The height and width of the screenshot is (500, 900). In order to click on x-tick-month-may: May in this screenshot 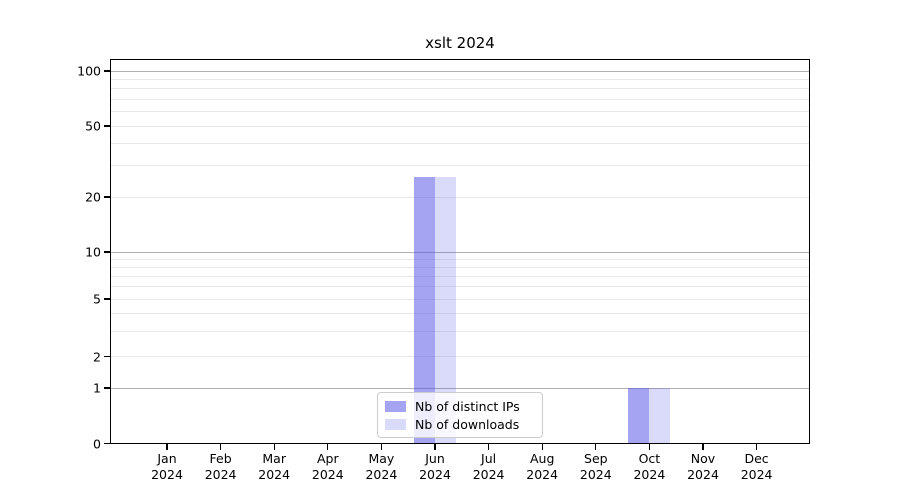, I will do `click(381, 458)`.